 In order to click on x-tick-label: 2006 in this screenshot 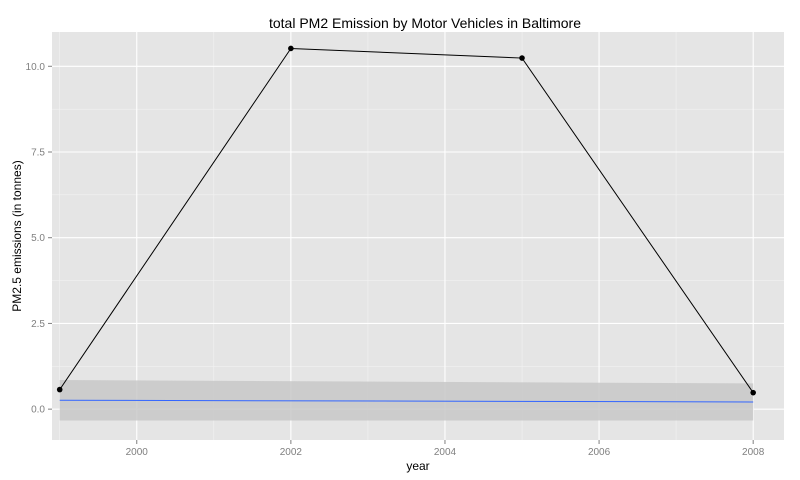, I will do `click(599, 452)`.